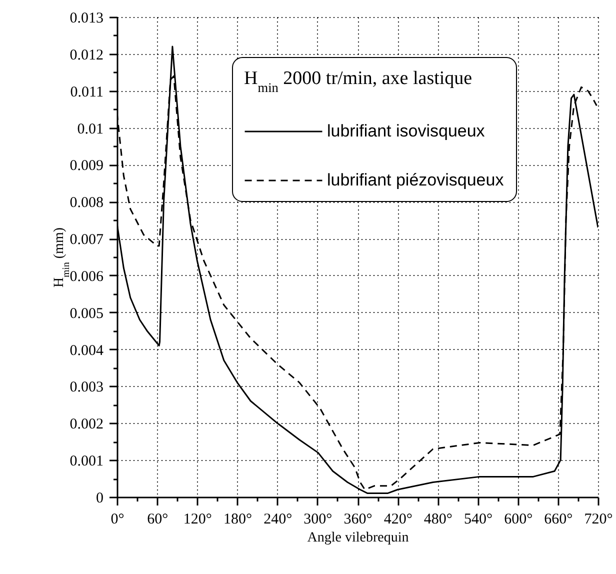  What do you see at coordinates (238, 520) in the screenshot?
I see `x-tick-label: 180°` at bounding box center [238, 520].